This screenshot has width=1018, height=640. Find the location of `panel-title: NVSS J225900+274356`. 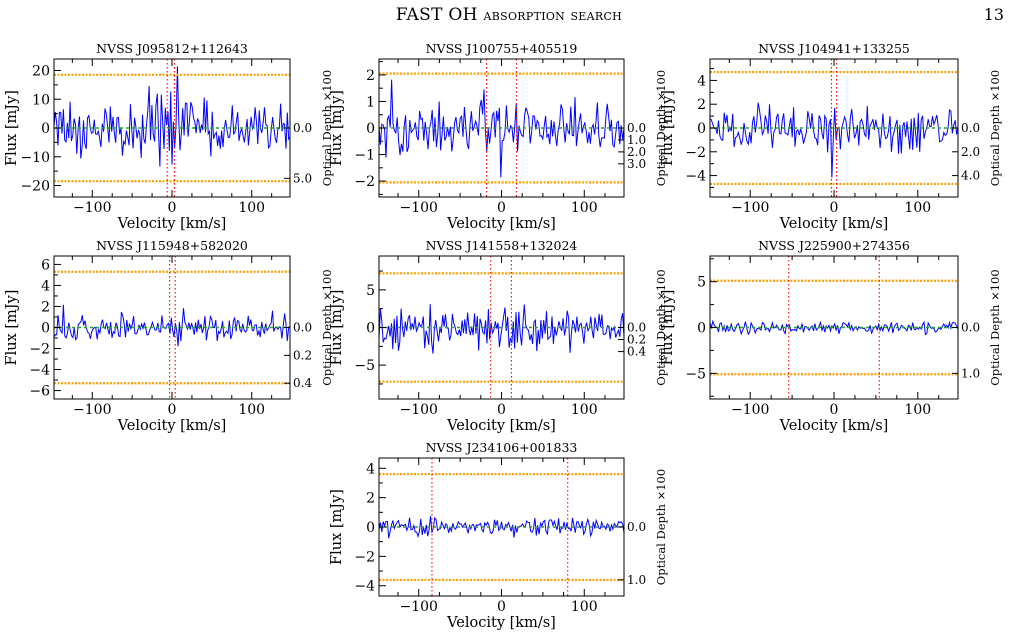

panel-title: NVSS J225900+274356 is located at coordinates (834, 245).